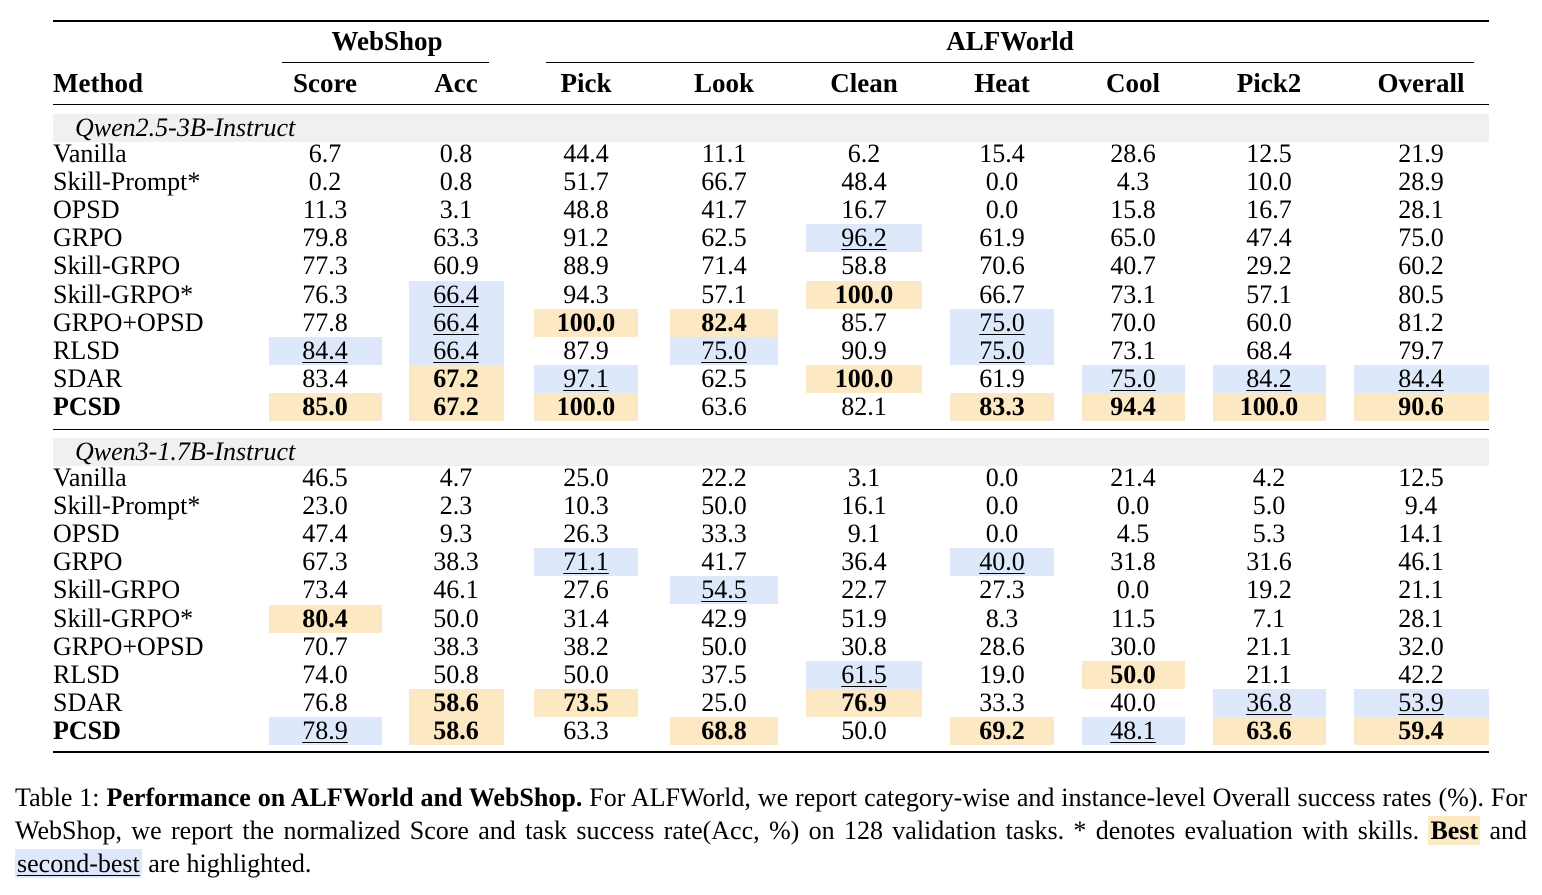  Describe the element at coordinates (586, 266) in the screenshot. I see `value-cell: 88.9` at that location.